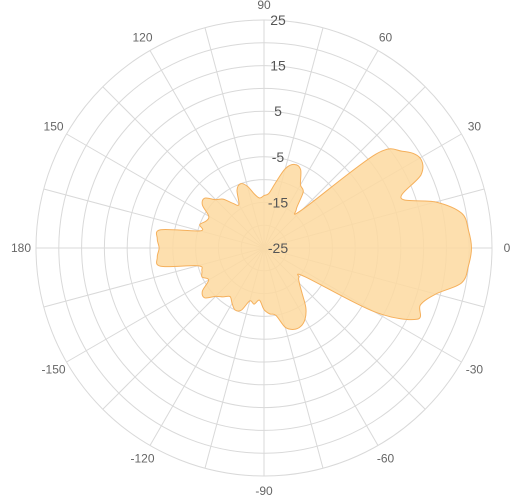 The width and height of the screenshot is (517, 499). I want to click on angle-tick-label: -30, so click(475, 370).